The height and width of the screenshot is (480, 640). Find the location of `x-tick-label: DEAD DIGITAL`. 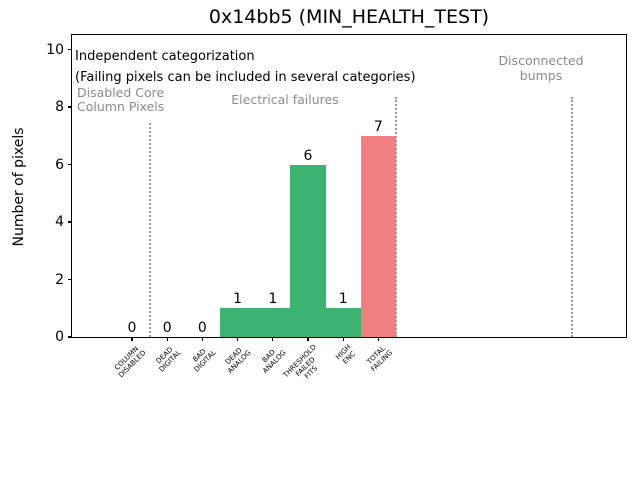

x-tick-label: DEAD DIGITAL is located at coordinates (167, 358).